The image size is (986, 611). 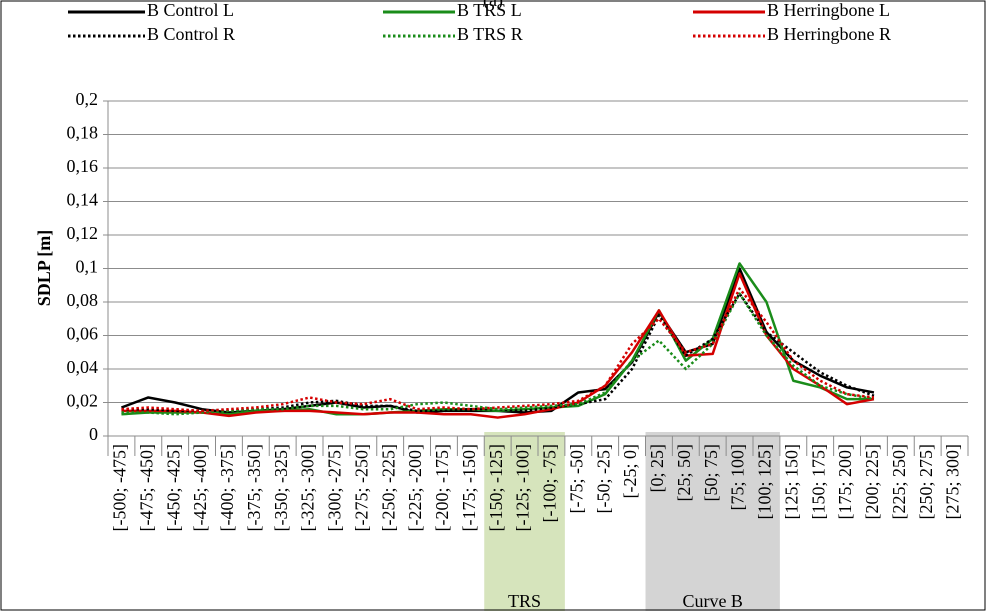 I want to click on x-tick-label: [125; 150], so click(x=791, y=482).